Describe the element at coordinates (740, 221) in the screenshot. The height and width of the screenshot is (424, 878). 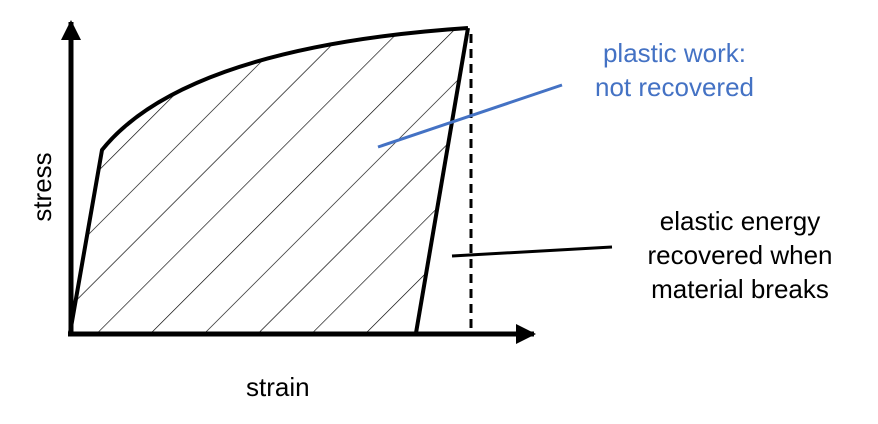
I see `elastic-annotation-line-1: elastic energy` at that location.